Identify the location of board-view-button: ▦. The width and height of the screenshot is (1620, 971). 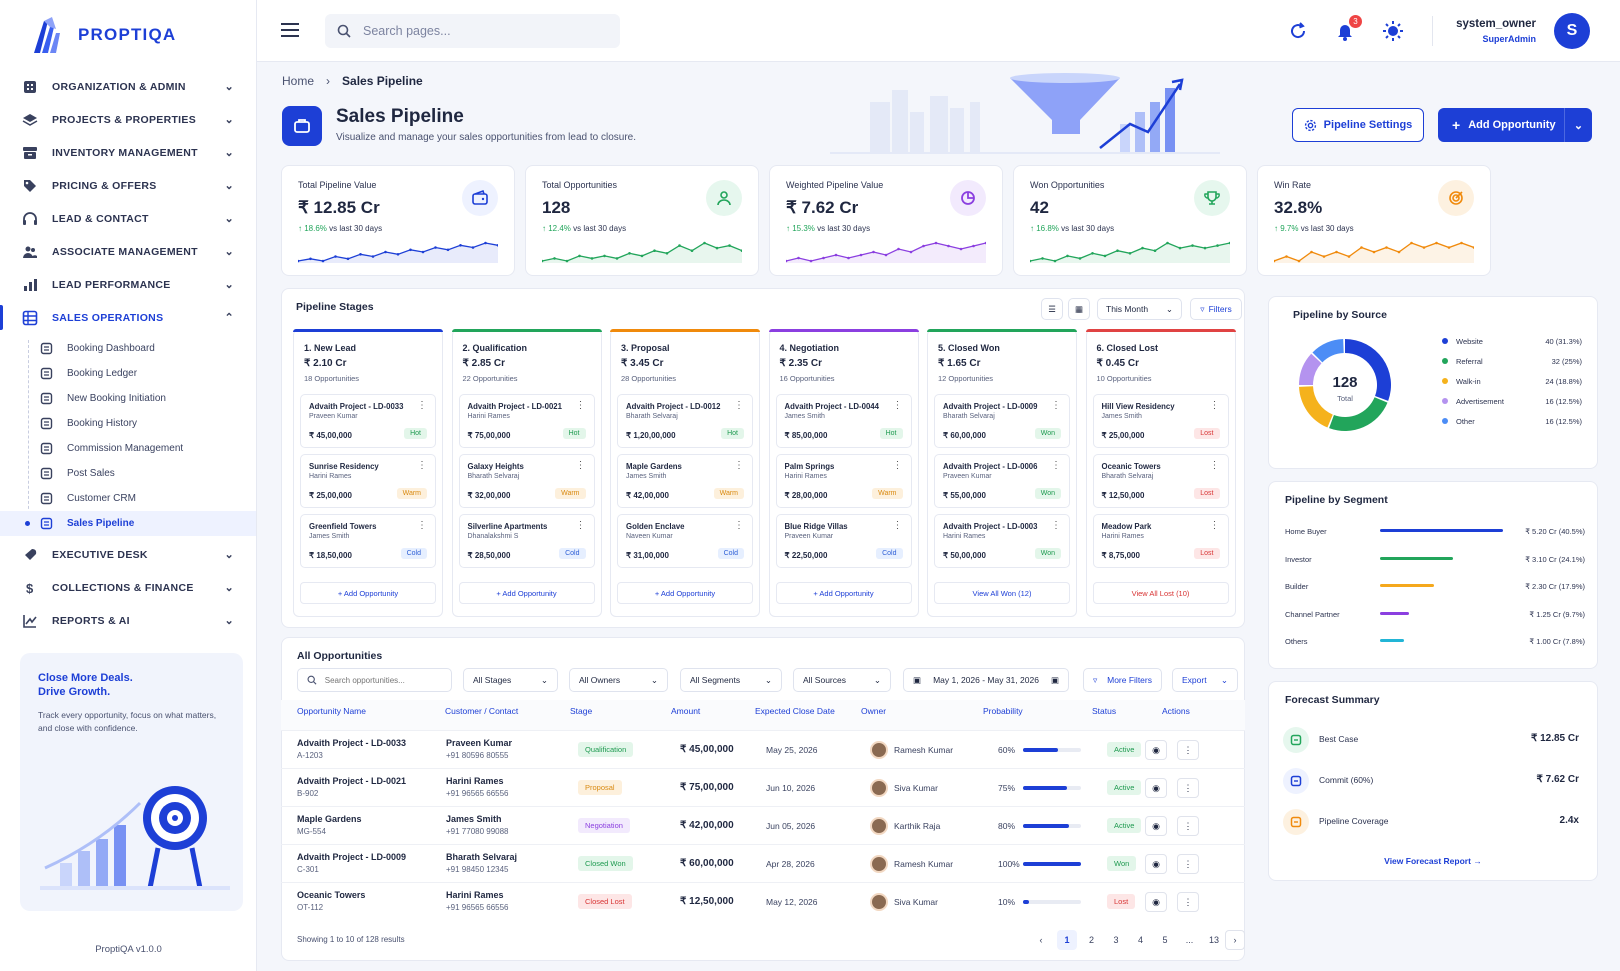
(1079, 309).